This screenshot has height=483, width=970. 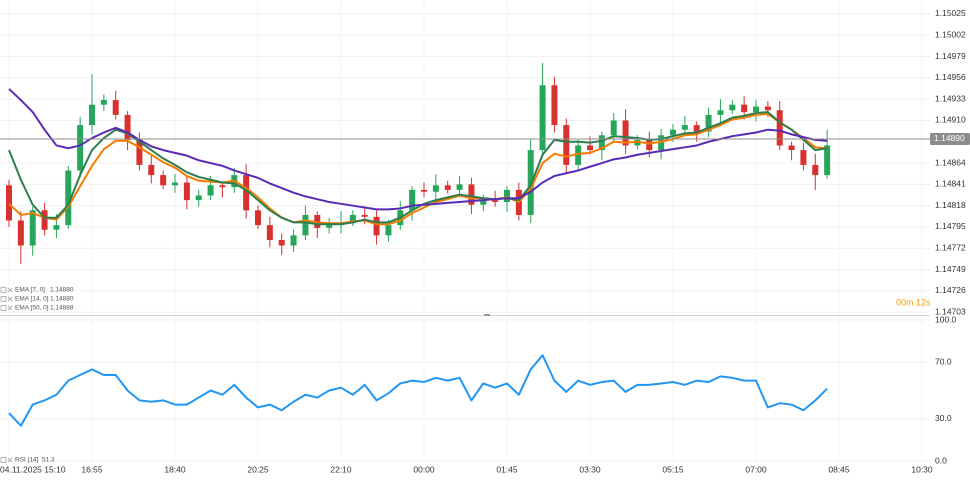 What do you see at coordinates (590, 469) in the screenshot?
I see `x-tick-label: 03:30` at bounding box center [590, 469].